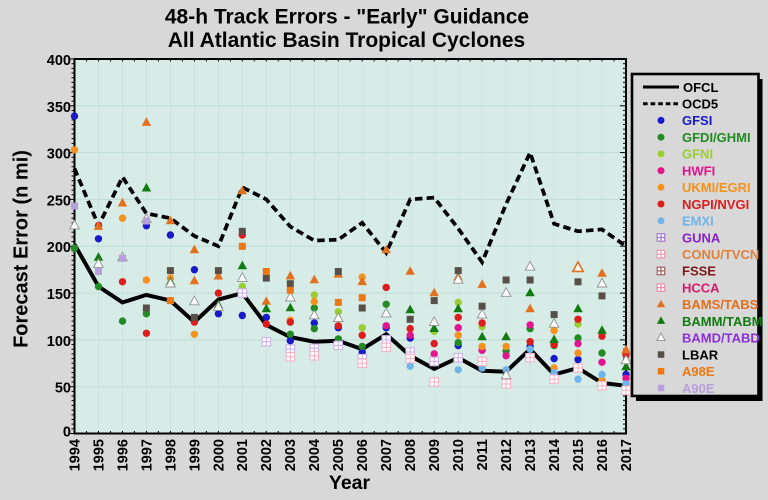  Describe the element at coordinates (555, 455) in the screenshot. I see `svg-text: 2014` at that location.